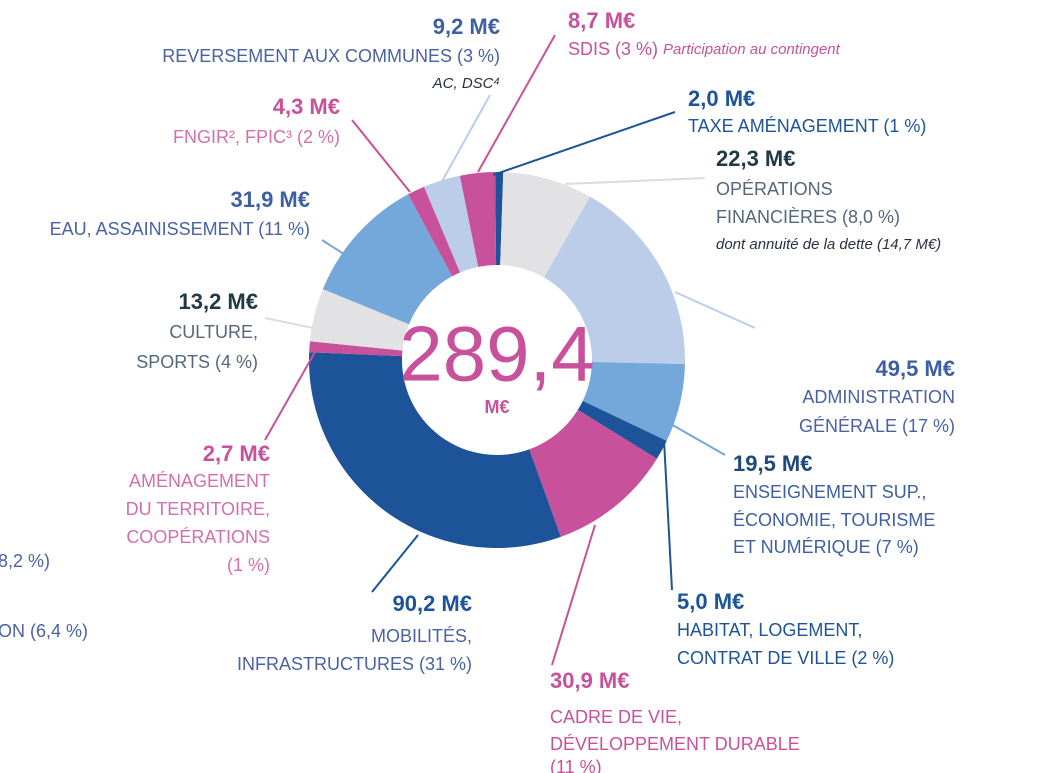  Describe the element at coordinates (916, 368) in the screenshot. I see `value-label: 49,5 M€` at that location.